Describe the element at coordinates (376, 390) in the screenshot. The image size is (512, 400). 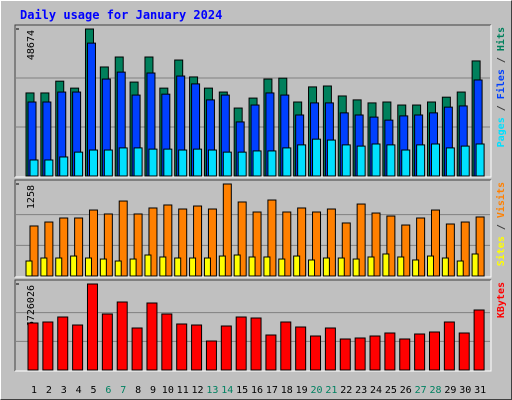
I see `x-tick-label: 24` at that location.